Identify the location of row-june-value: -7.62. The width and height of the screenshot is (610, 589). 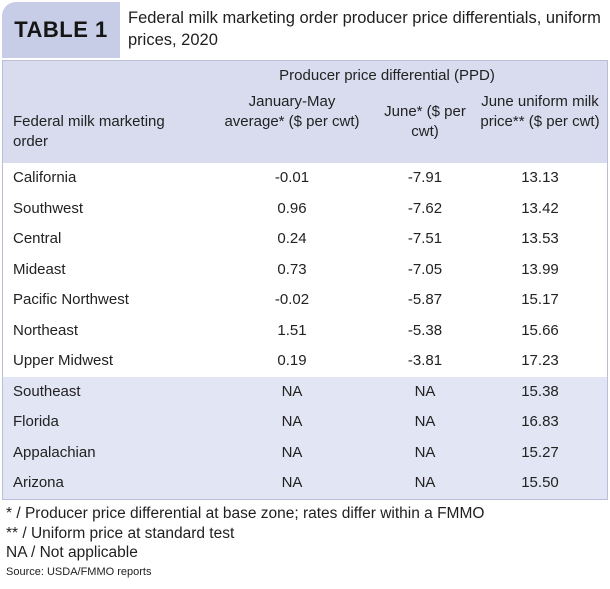
(425, 208).